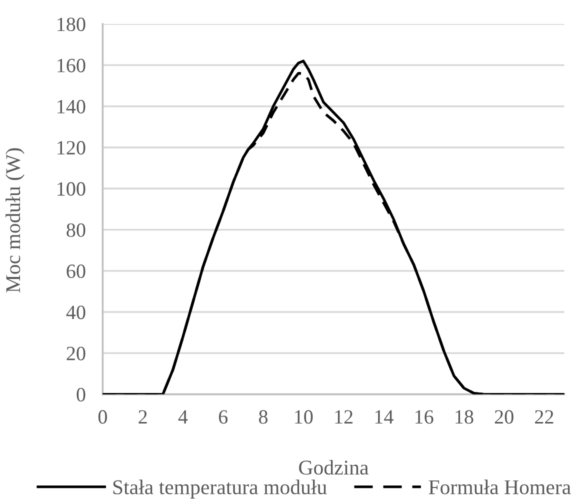 This screenshot has width=579, height=499. Describe the element at coordinates (343, 417) in the screenshot. I see `x-tick-label: 12` at that location.